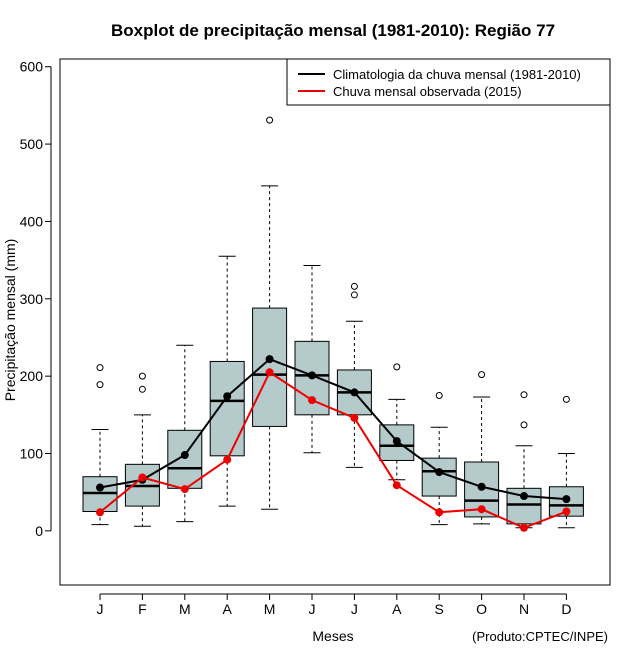 This screenshot has height=660, width=640. Describe the element at coordinates (32, 299) in the screenshot. I see `y-tick-label: 300` at that location.